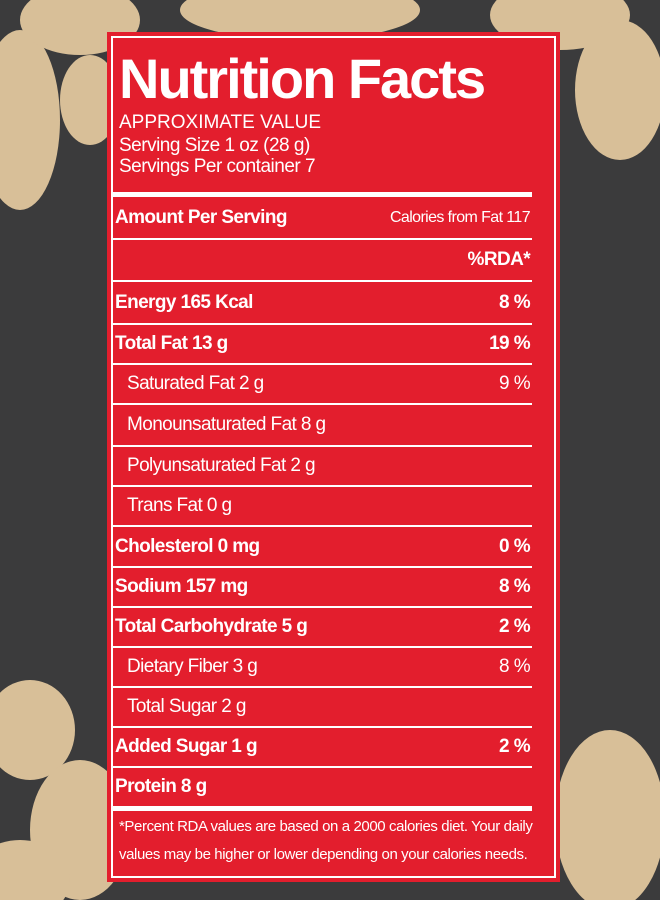  What do you see at coordinates (322, 385) in the screenshot?
I see `nutrient-row: Saturated Fat 2 g 9 %` at bounding box center [322, 385].